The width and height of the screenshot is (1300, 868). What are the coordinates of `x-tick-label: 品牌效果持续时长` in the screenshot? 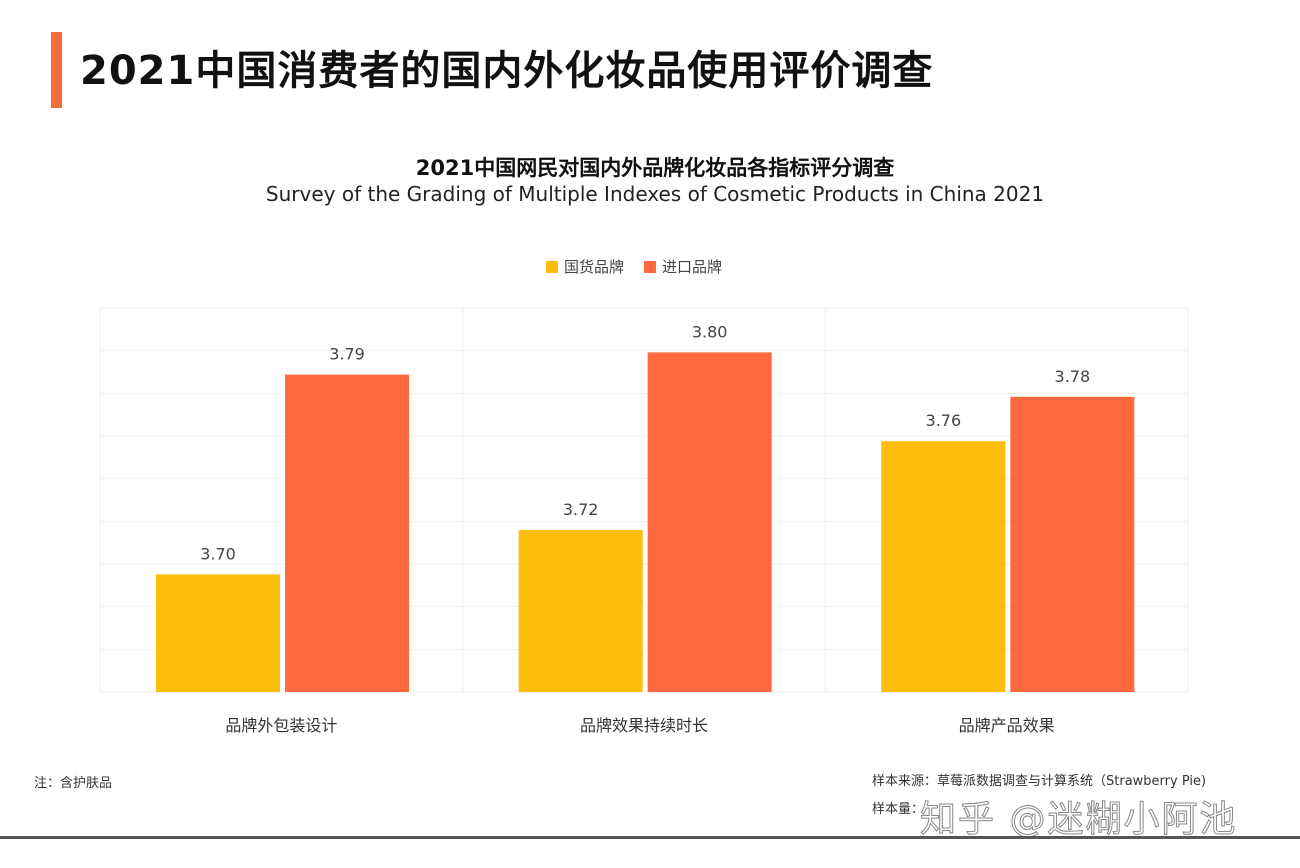 It's located at (644, 725).